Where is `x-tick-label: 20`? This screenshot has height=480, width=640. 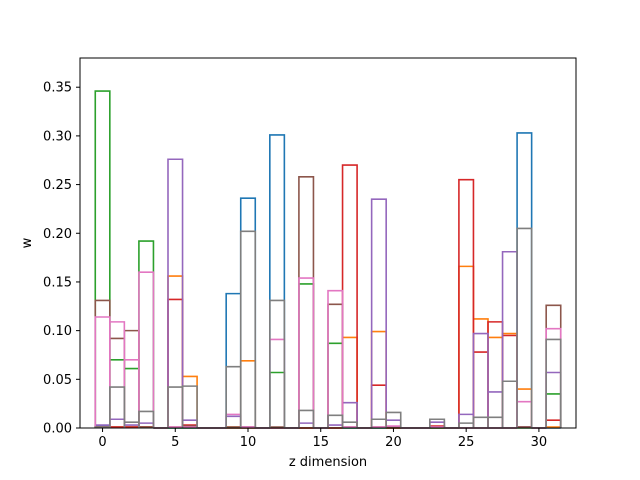 x-tick-label: 20 is located at coordinates (393, 442).